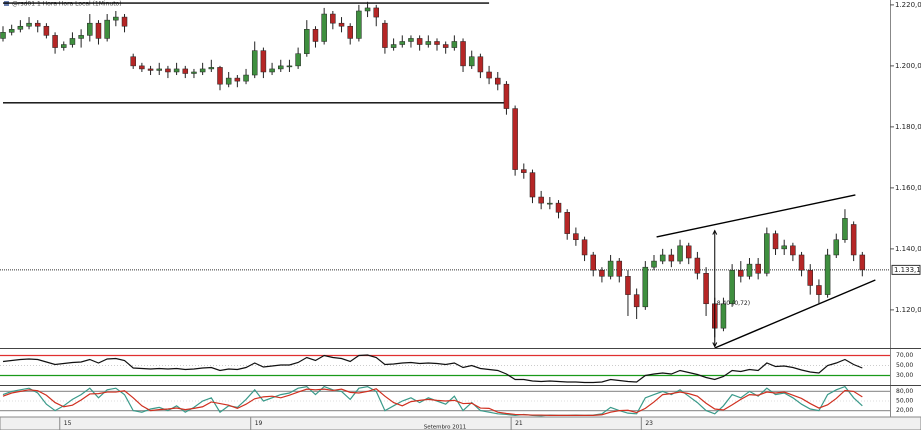  What do you see at coordinates (756, 216) in the screenshot?
I see `trendline` at bounding box center [756, 216].